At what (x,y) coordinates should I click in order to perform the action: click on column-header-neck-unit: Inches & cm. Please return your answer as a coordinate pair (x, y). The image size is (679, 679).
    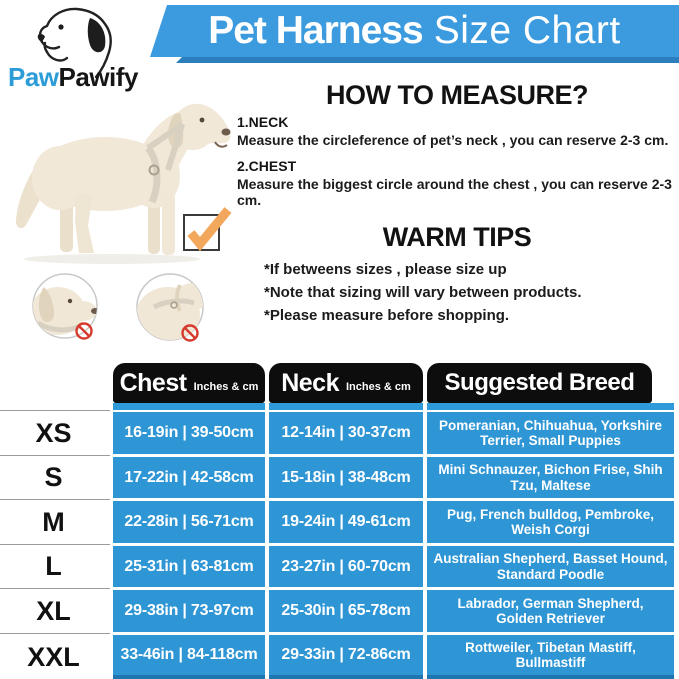
    Looking at the image, I should click on (378, 386).